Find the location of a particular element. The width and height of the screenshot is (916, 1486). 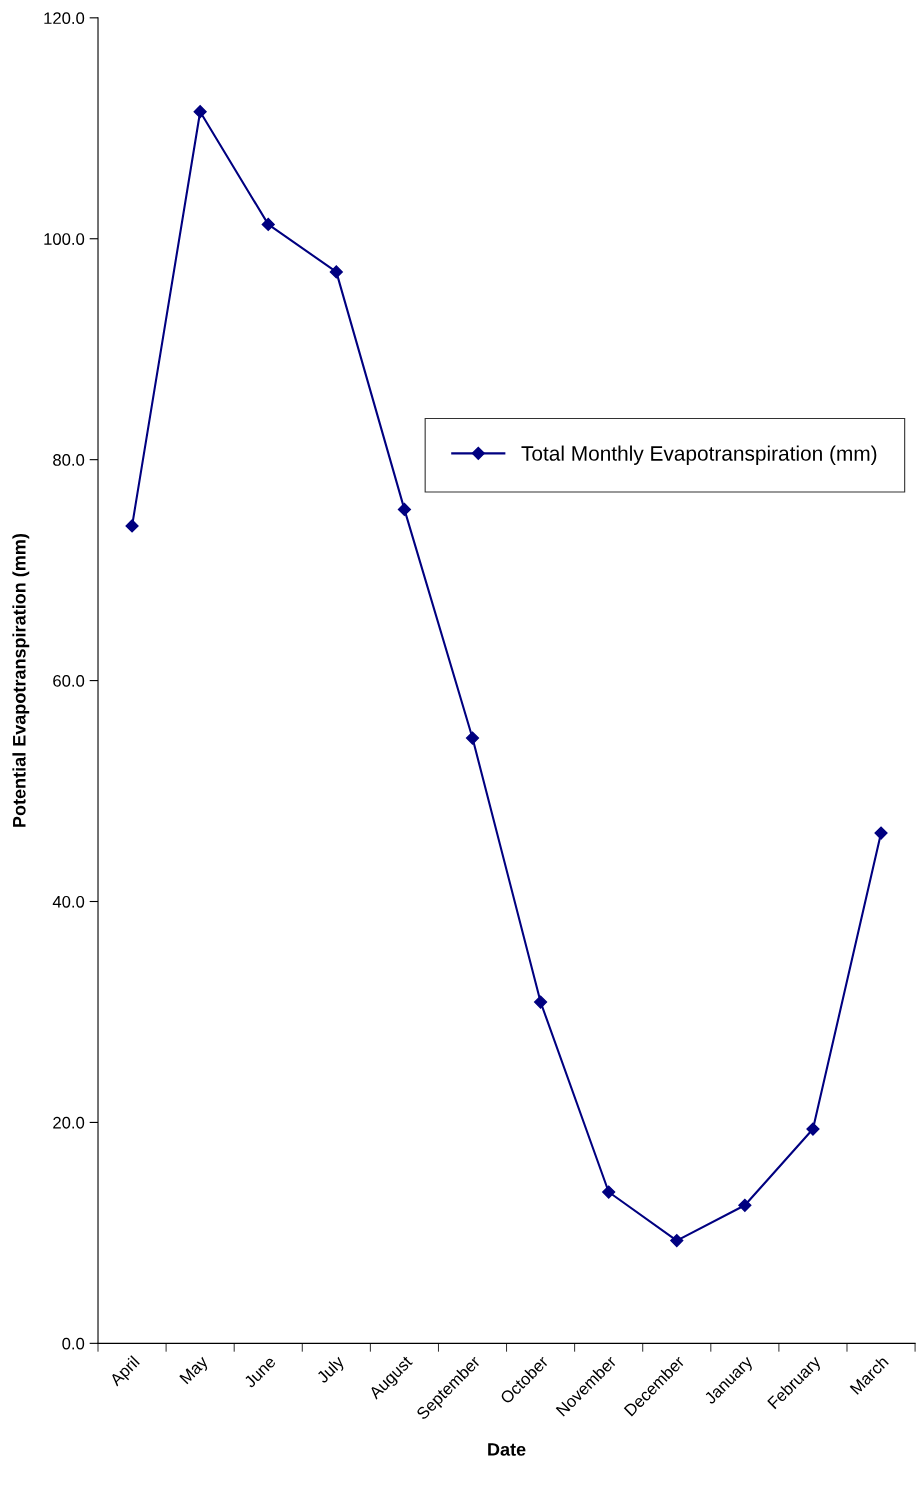

y-axis-title: Potential Evapotranspiration (mm) is located at coordinates (21, 680).